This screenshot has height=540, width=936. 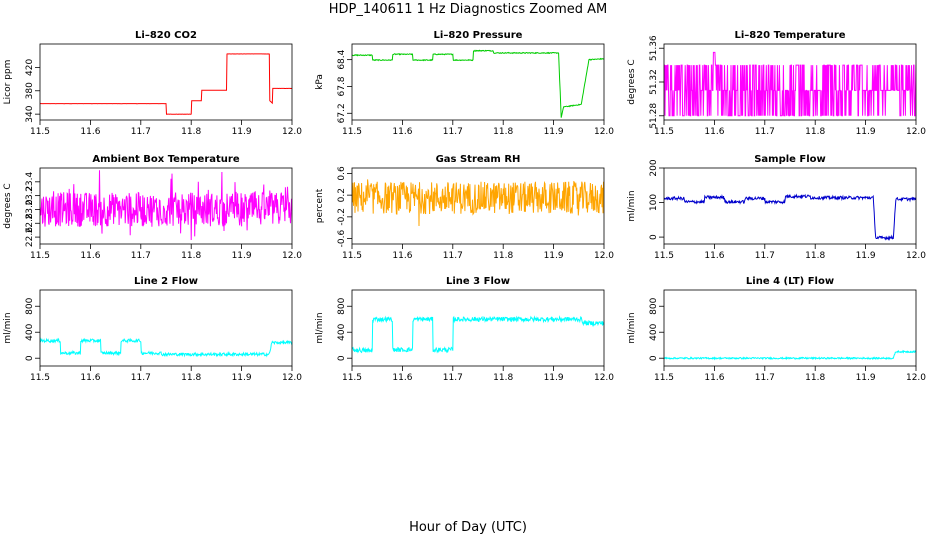 I want to click on y-tick-label: -0.6, so click(x=342, y=239).